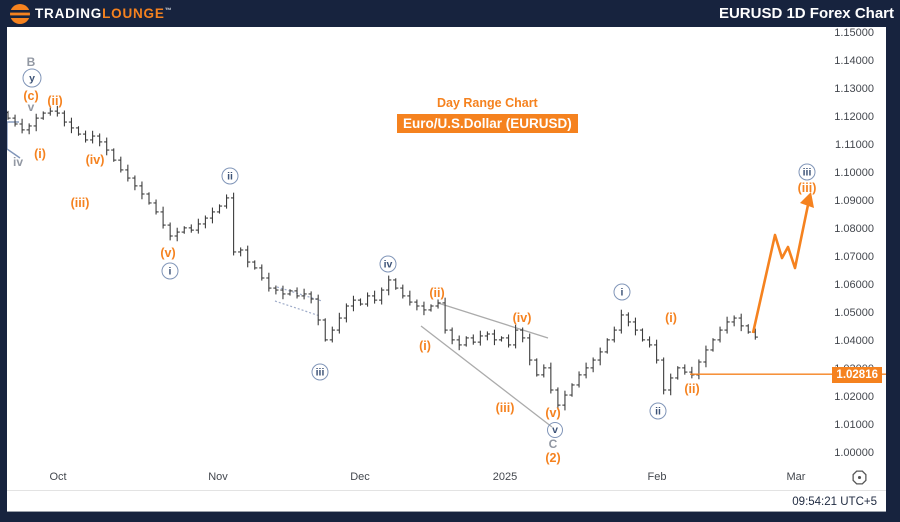 The height and width of the screenshot is (522, 900). Describe the element at coordinates (553, 458) in the screenshot. I see `wave-label-2: (2)` at that location.